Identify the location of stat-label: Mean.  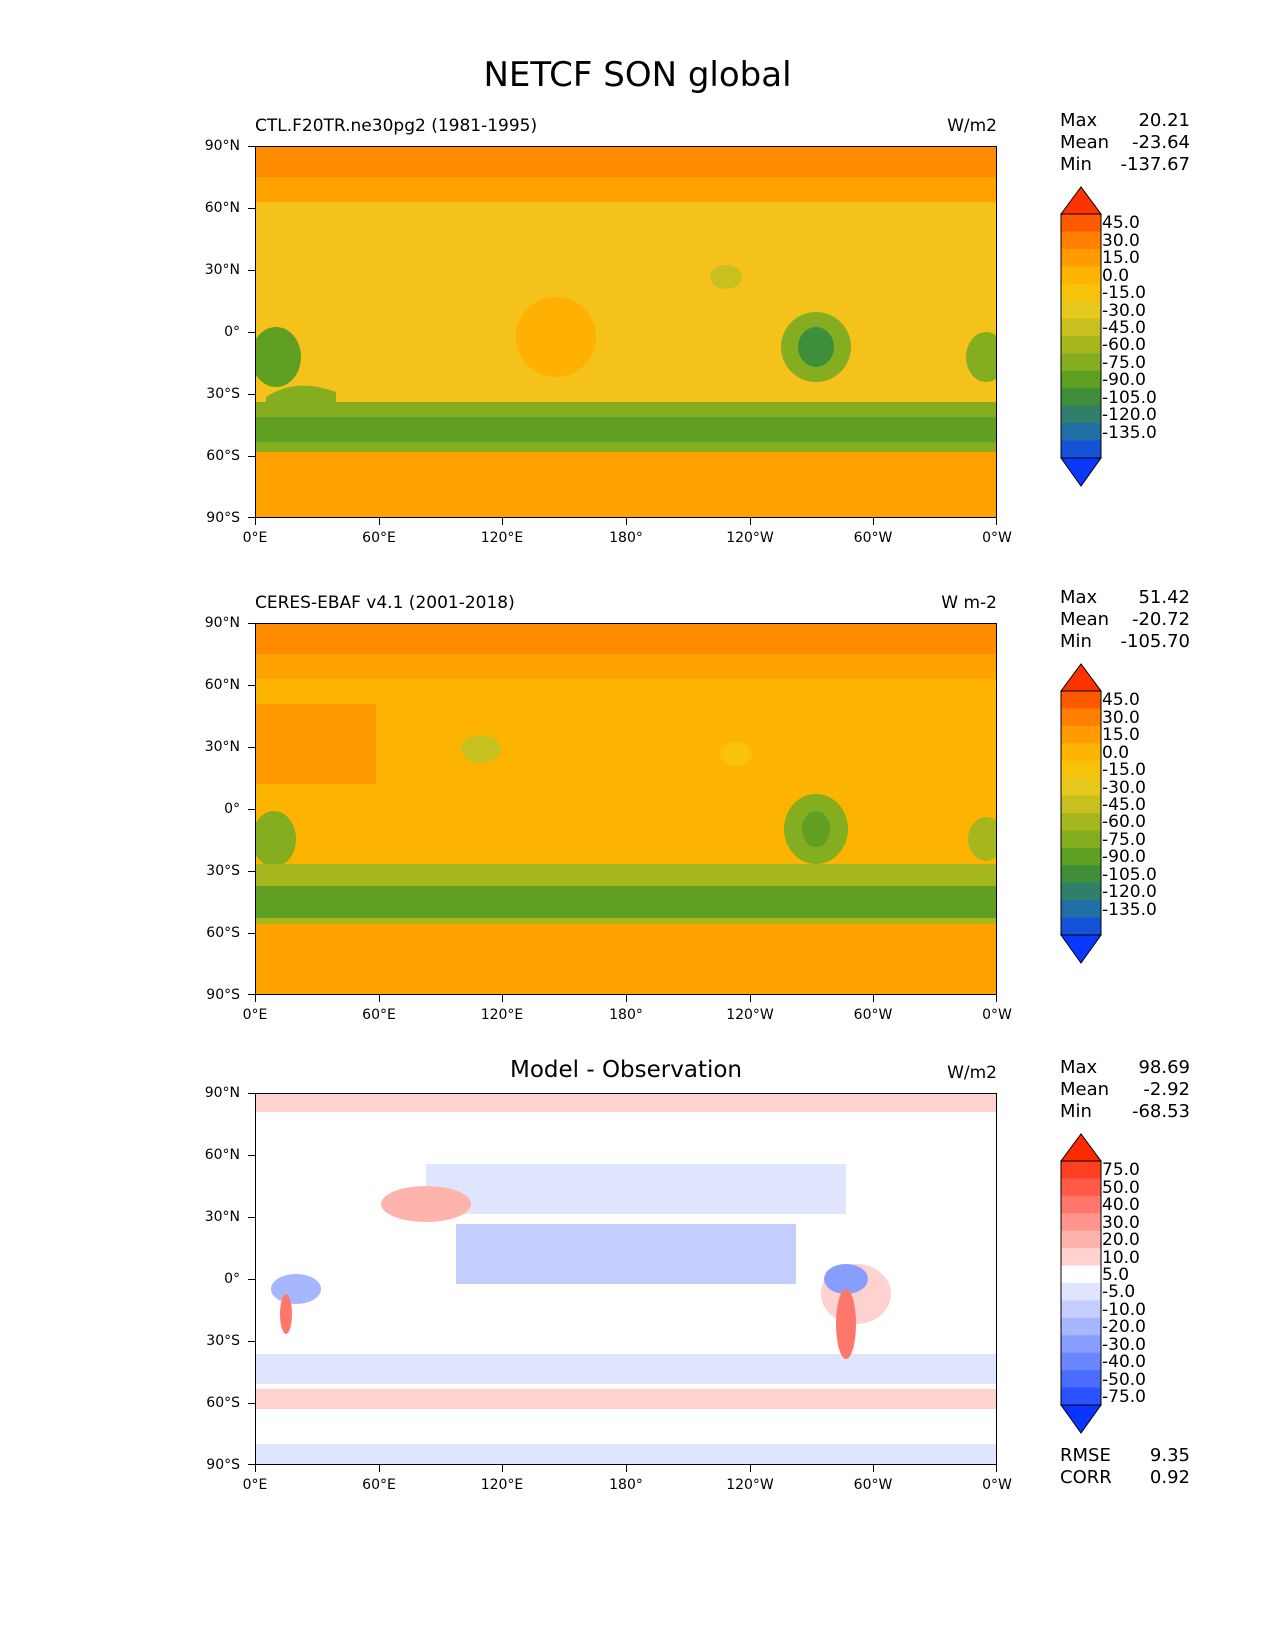
(1085, 142).